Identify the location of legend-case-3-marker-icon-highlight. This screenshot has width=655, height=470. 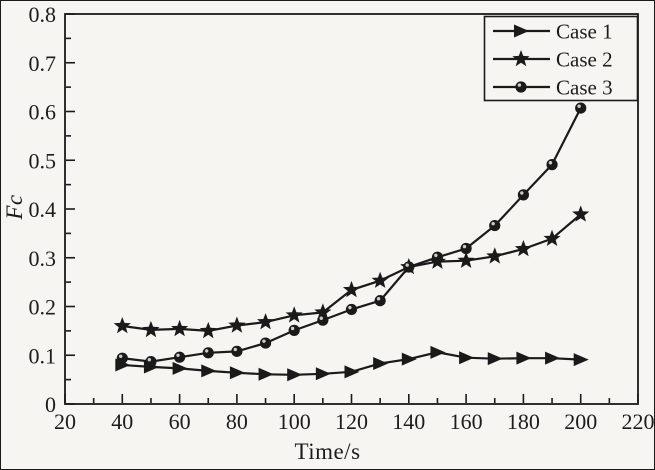
(519, 85).